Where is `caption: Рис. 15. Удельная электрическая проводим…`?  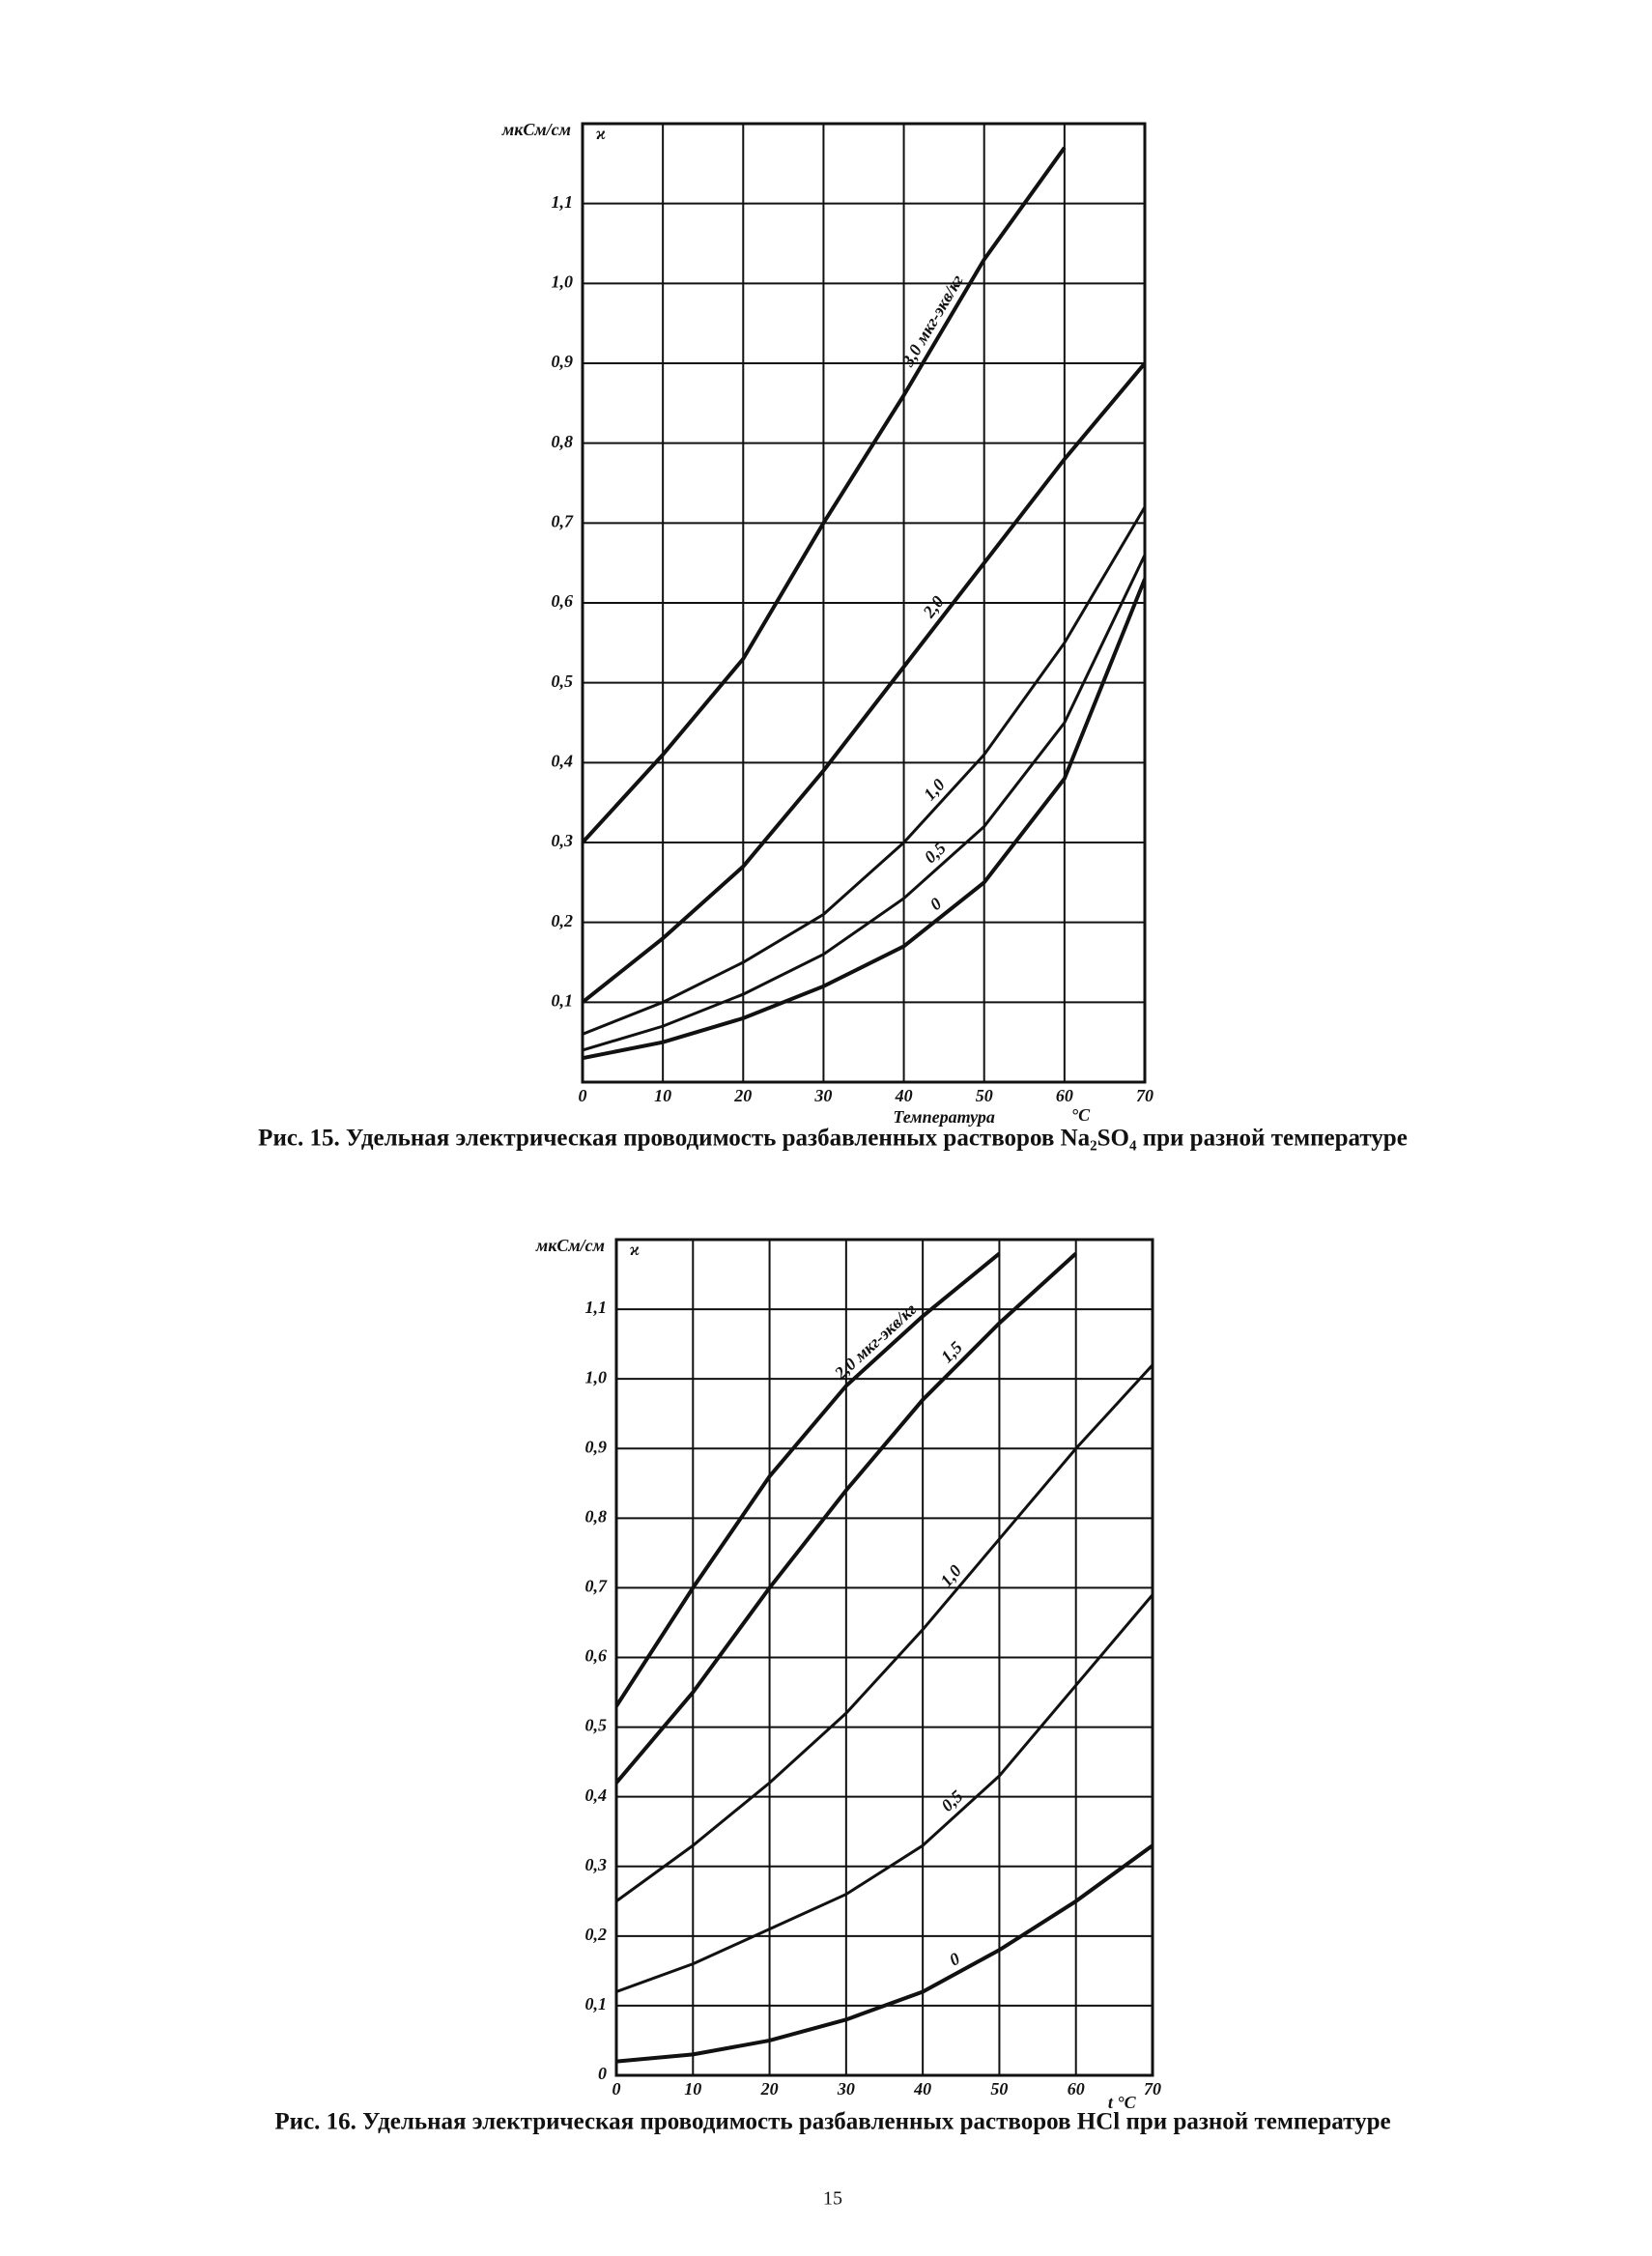 caption: Рис. 15. Удельная электрическая проводим… is located at coordinates (833, 1139).